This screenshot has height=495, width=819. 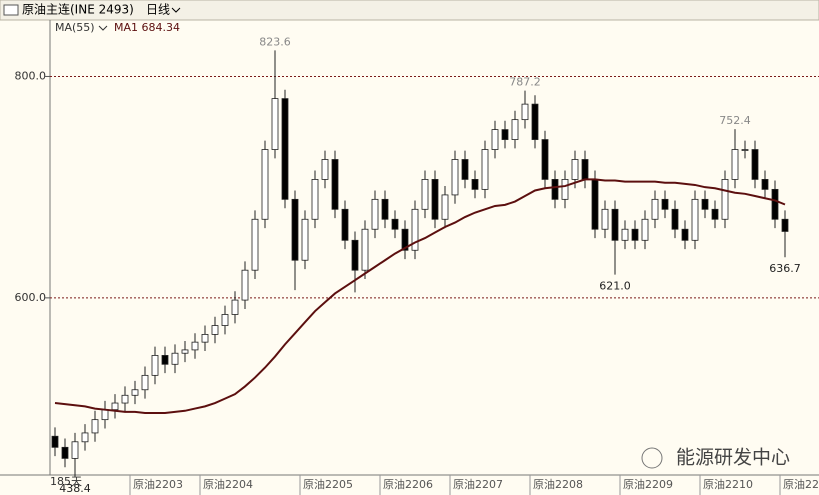 I want to click on span-label: 185天, so click(x=66, y=481).